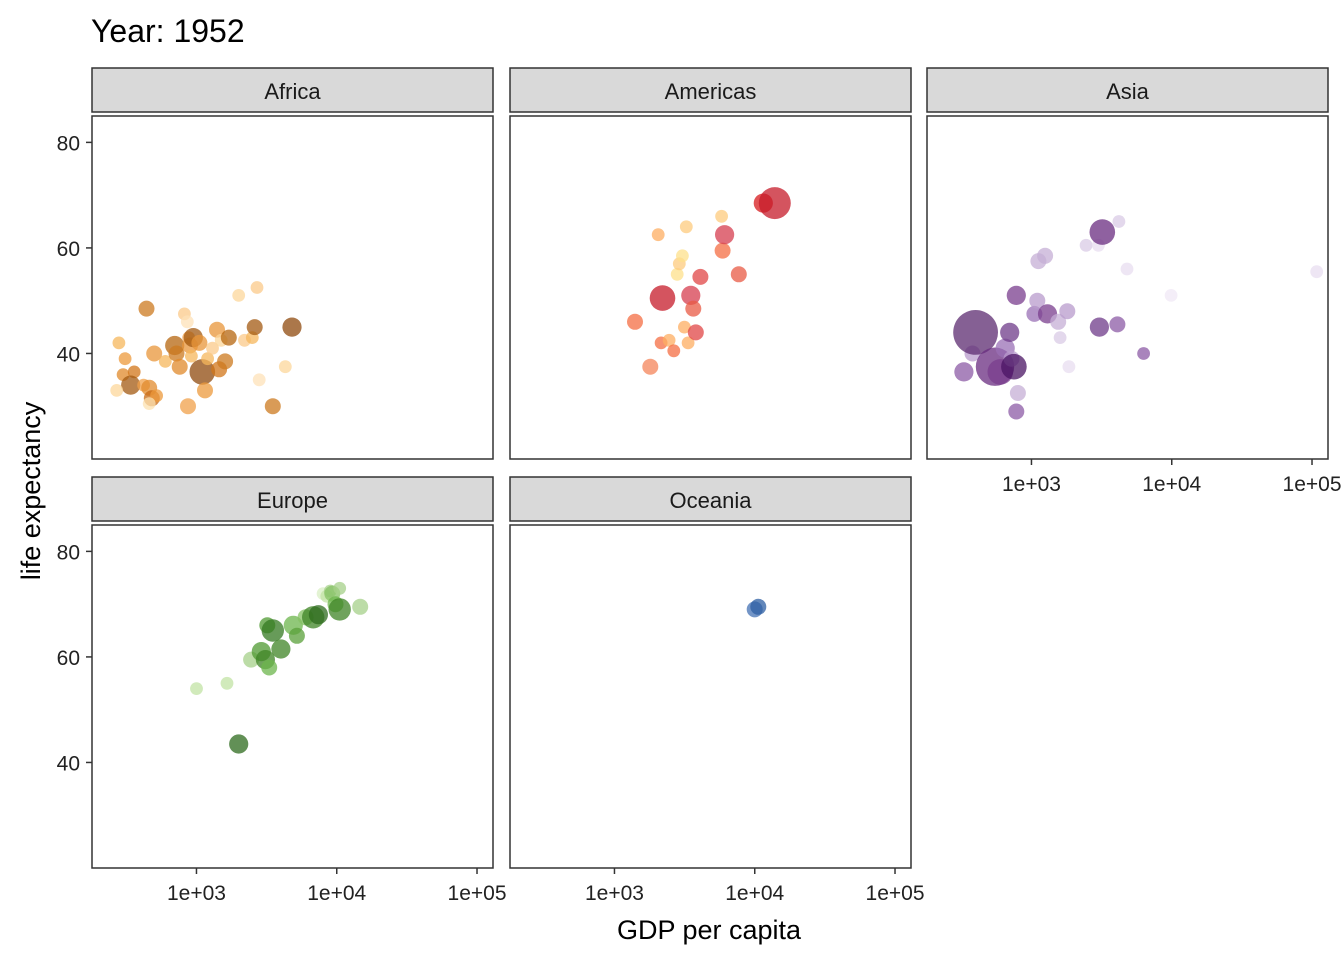 Image resolution: width=1344 pixels, height=960 pixels. I want to click on facet-strip-label-americas: Americas, so click(711, 91).